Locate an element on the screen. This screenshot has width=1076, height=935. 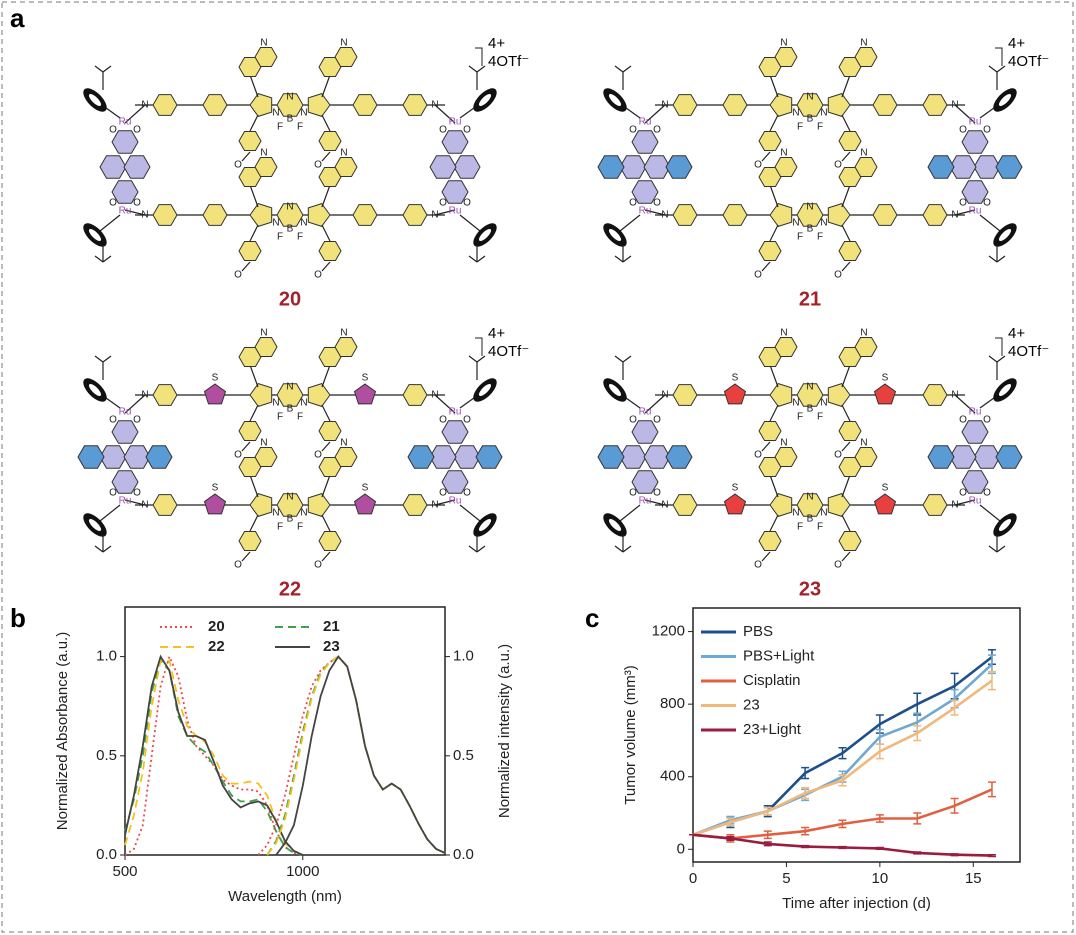
panel-label: b is located at coordinates (18, 618).